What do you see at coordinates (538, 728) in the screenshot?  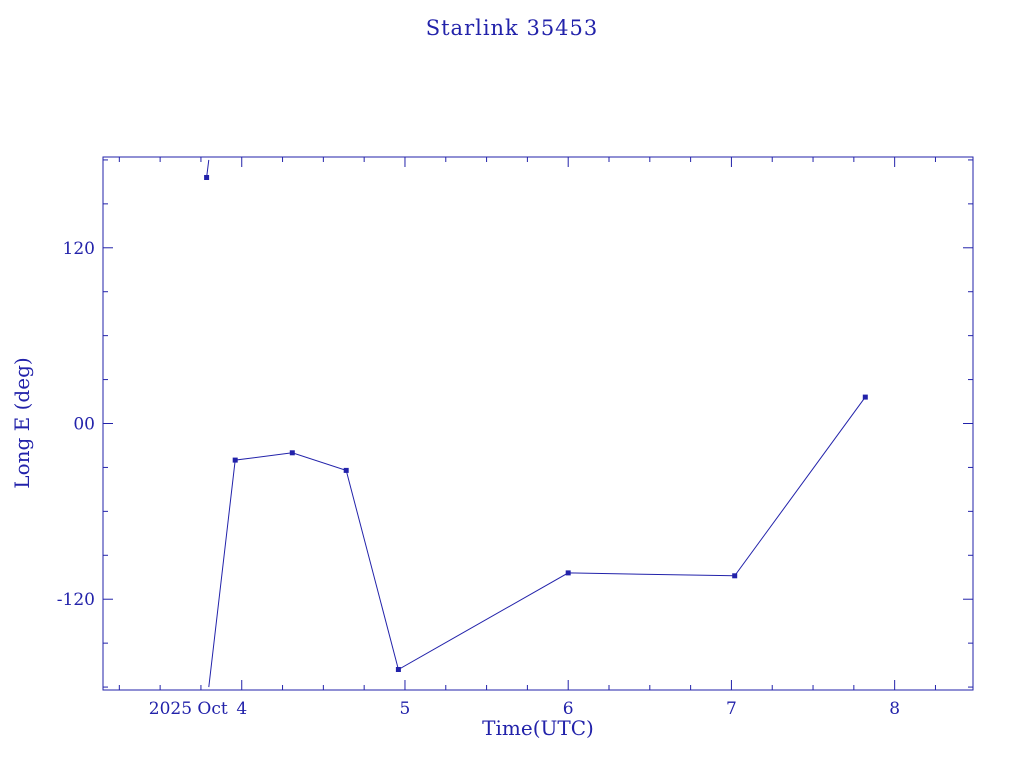 I see `x-axis-label: Time(UTC)` at bounding box center [538, 728].